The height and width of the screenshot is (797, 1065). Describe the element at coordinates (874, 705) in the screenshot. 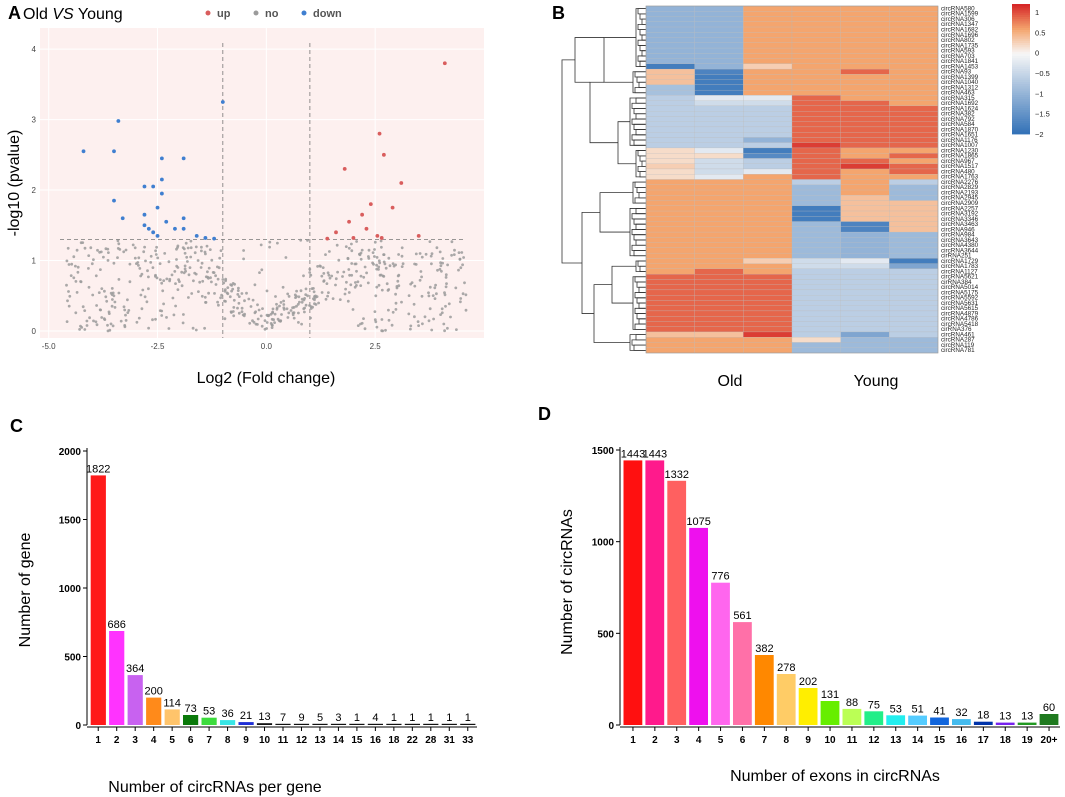

I see `bar-value-label: 75` at that location.